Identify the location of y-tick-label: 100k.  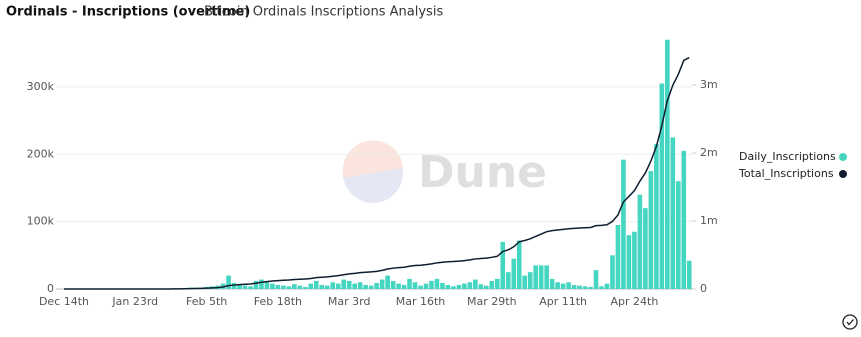
(41, 221).